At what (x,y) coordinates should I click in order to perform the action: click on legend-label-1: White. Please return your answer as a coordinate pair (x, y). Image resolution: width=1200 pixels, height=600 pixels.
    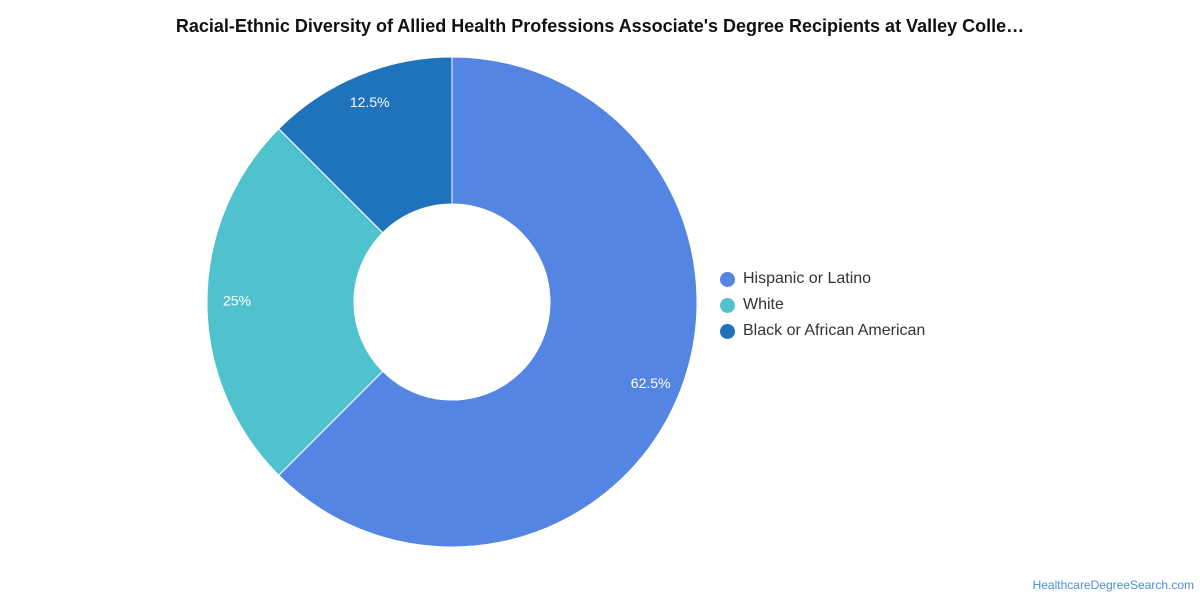
    Looking at the image, I should click on (763, 304).